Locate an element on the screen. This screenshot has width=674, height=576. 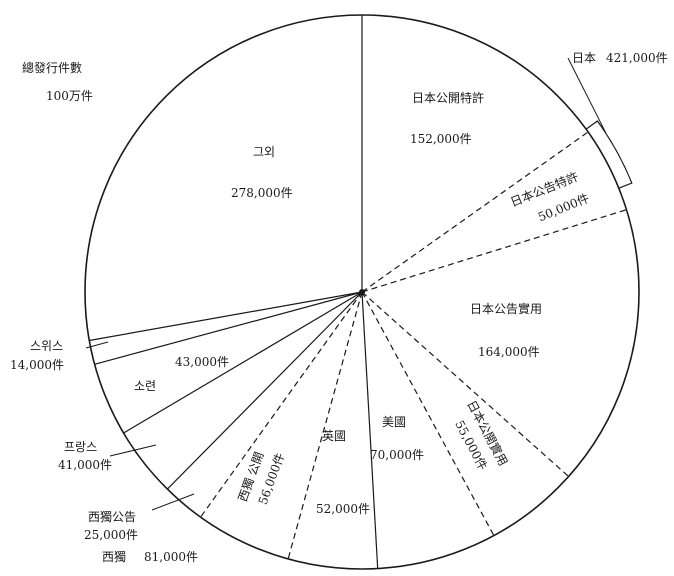
leader-line-swiss is located at coordinates (97, 345).